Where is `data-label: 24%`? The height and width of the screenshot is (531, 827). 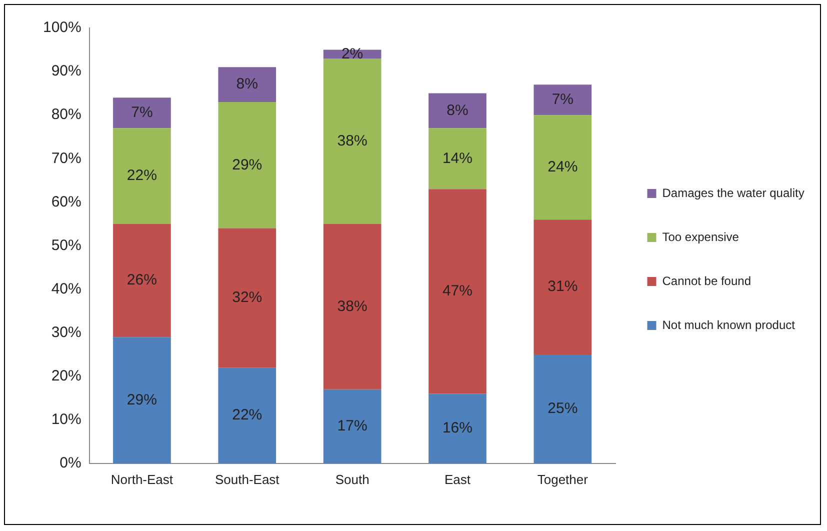
data-label: 24% is located at coordinates (563, 167).